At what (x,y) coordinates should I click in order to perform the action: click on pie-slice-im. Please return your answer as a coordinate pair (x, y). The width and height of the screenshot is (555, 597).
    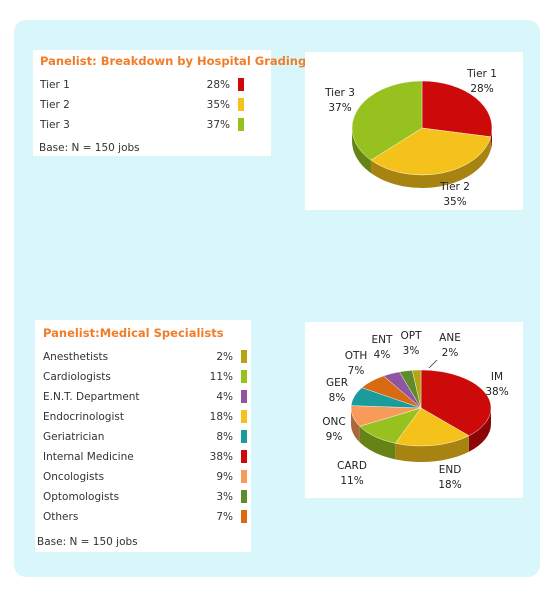
    Looking at the image, I should click on (456, 402).